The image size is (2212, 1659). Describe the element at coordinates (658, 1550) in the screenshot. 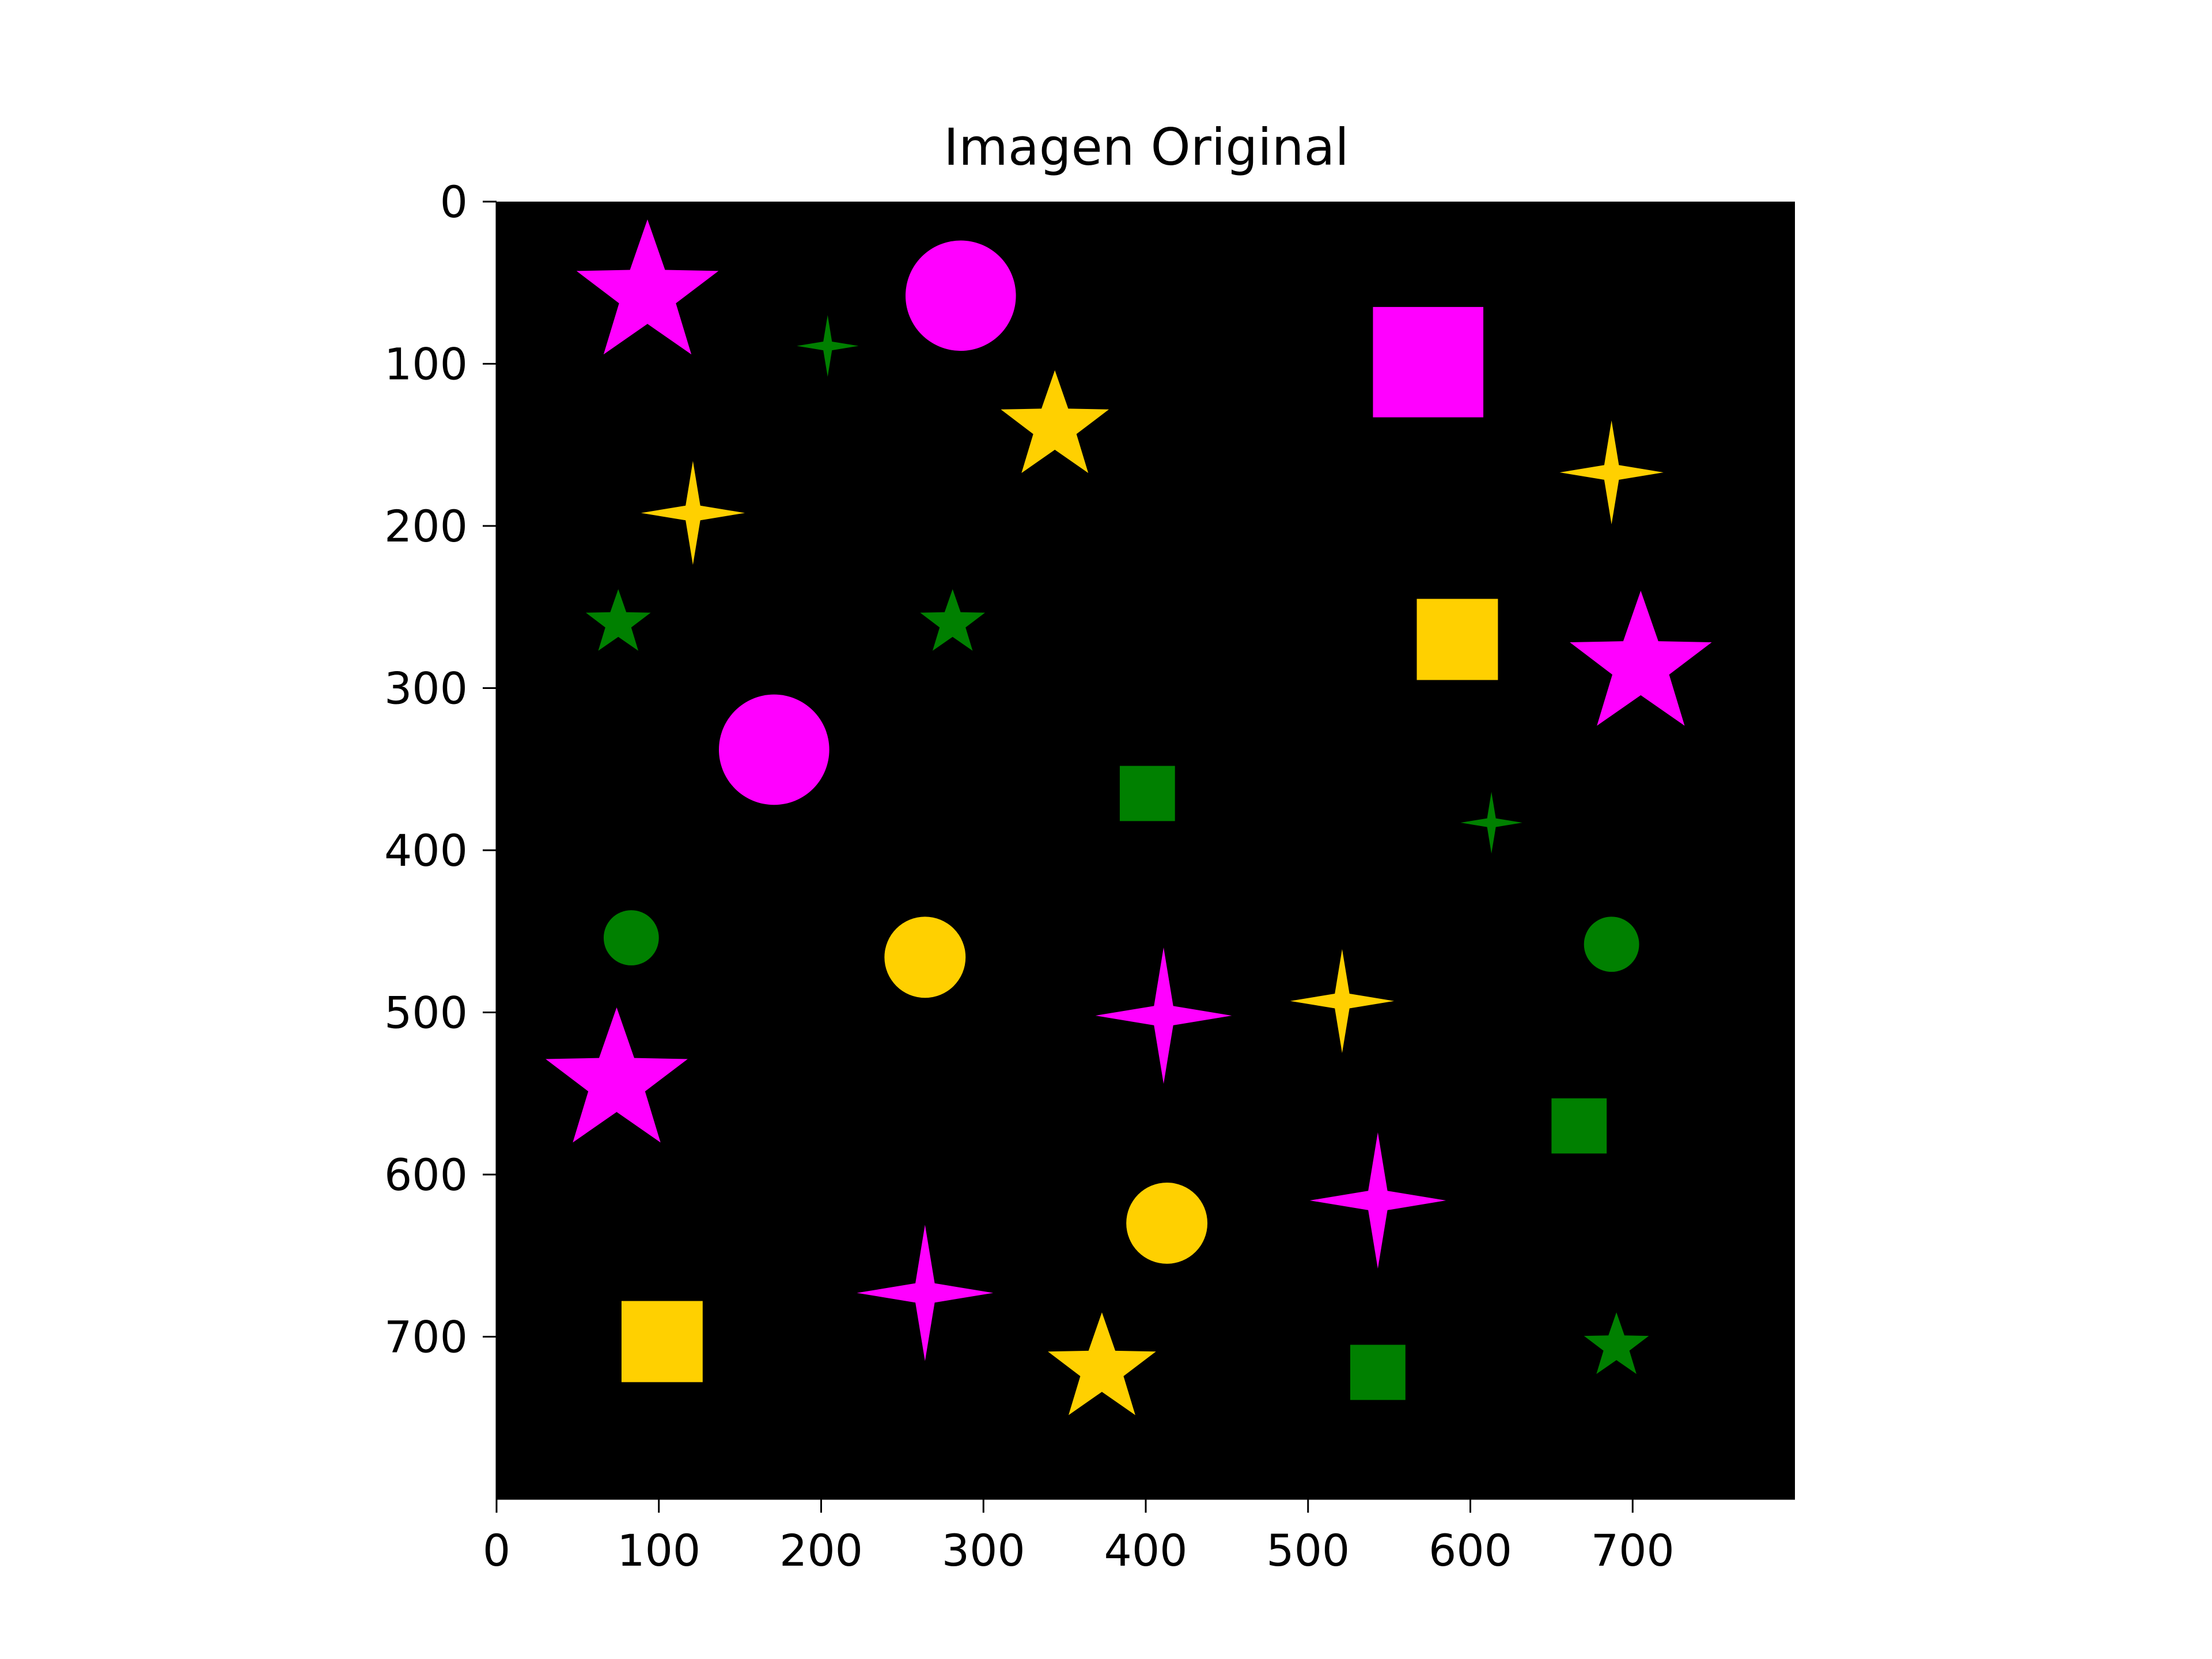

I see `x-tick-label-100: 100` at that location.